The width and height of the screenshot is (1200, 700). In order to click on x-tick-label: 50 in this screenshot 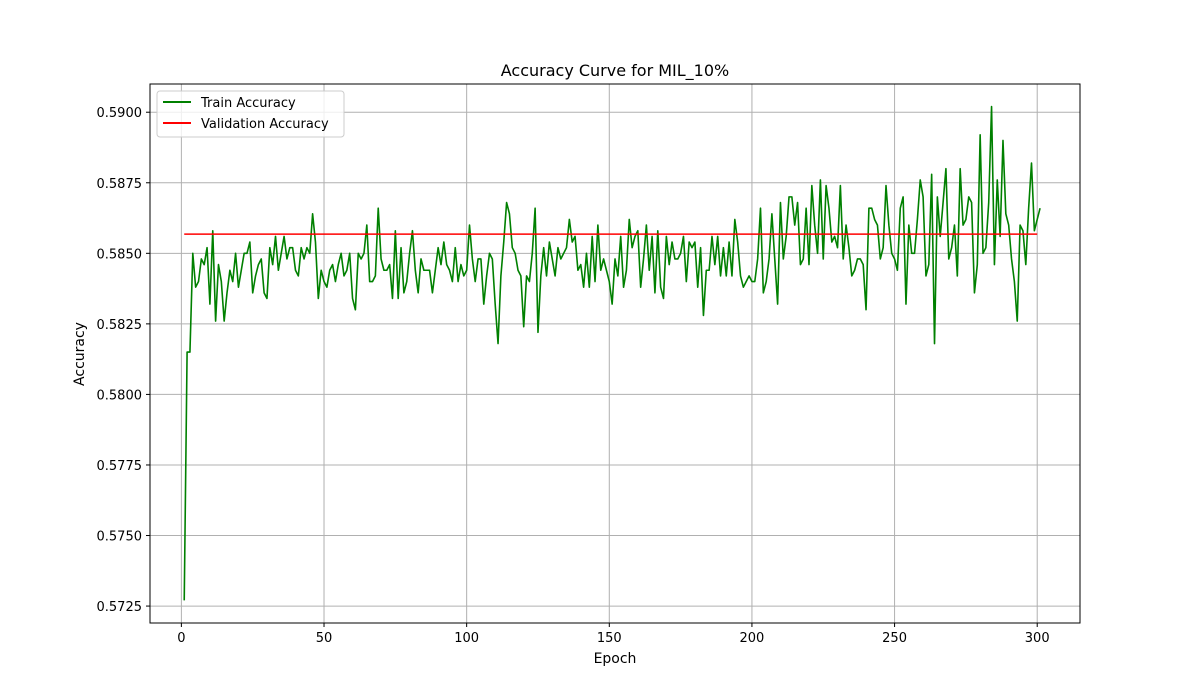, I will do `click(324, 638)`.